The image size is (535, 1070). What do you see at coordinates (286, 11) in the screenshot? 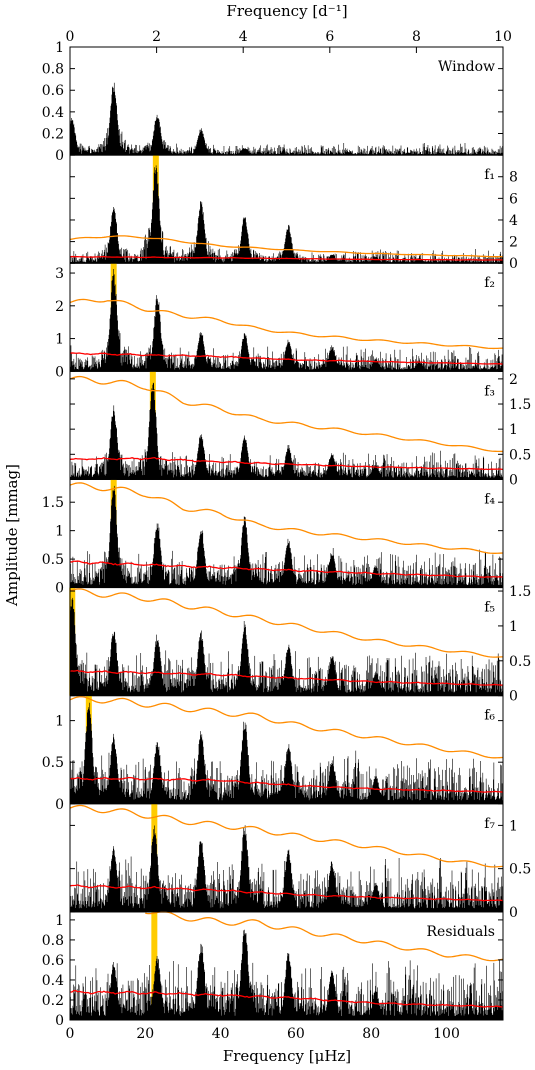
I see `top-axis-title: Frequency [d⁻¹]` at bounding box center [286, 11].